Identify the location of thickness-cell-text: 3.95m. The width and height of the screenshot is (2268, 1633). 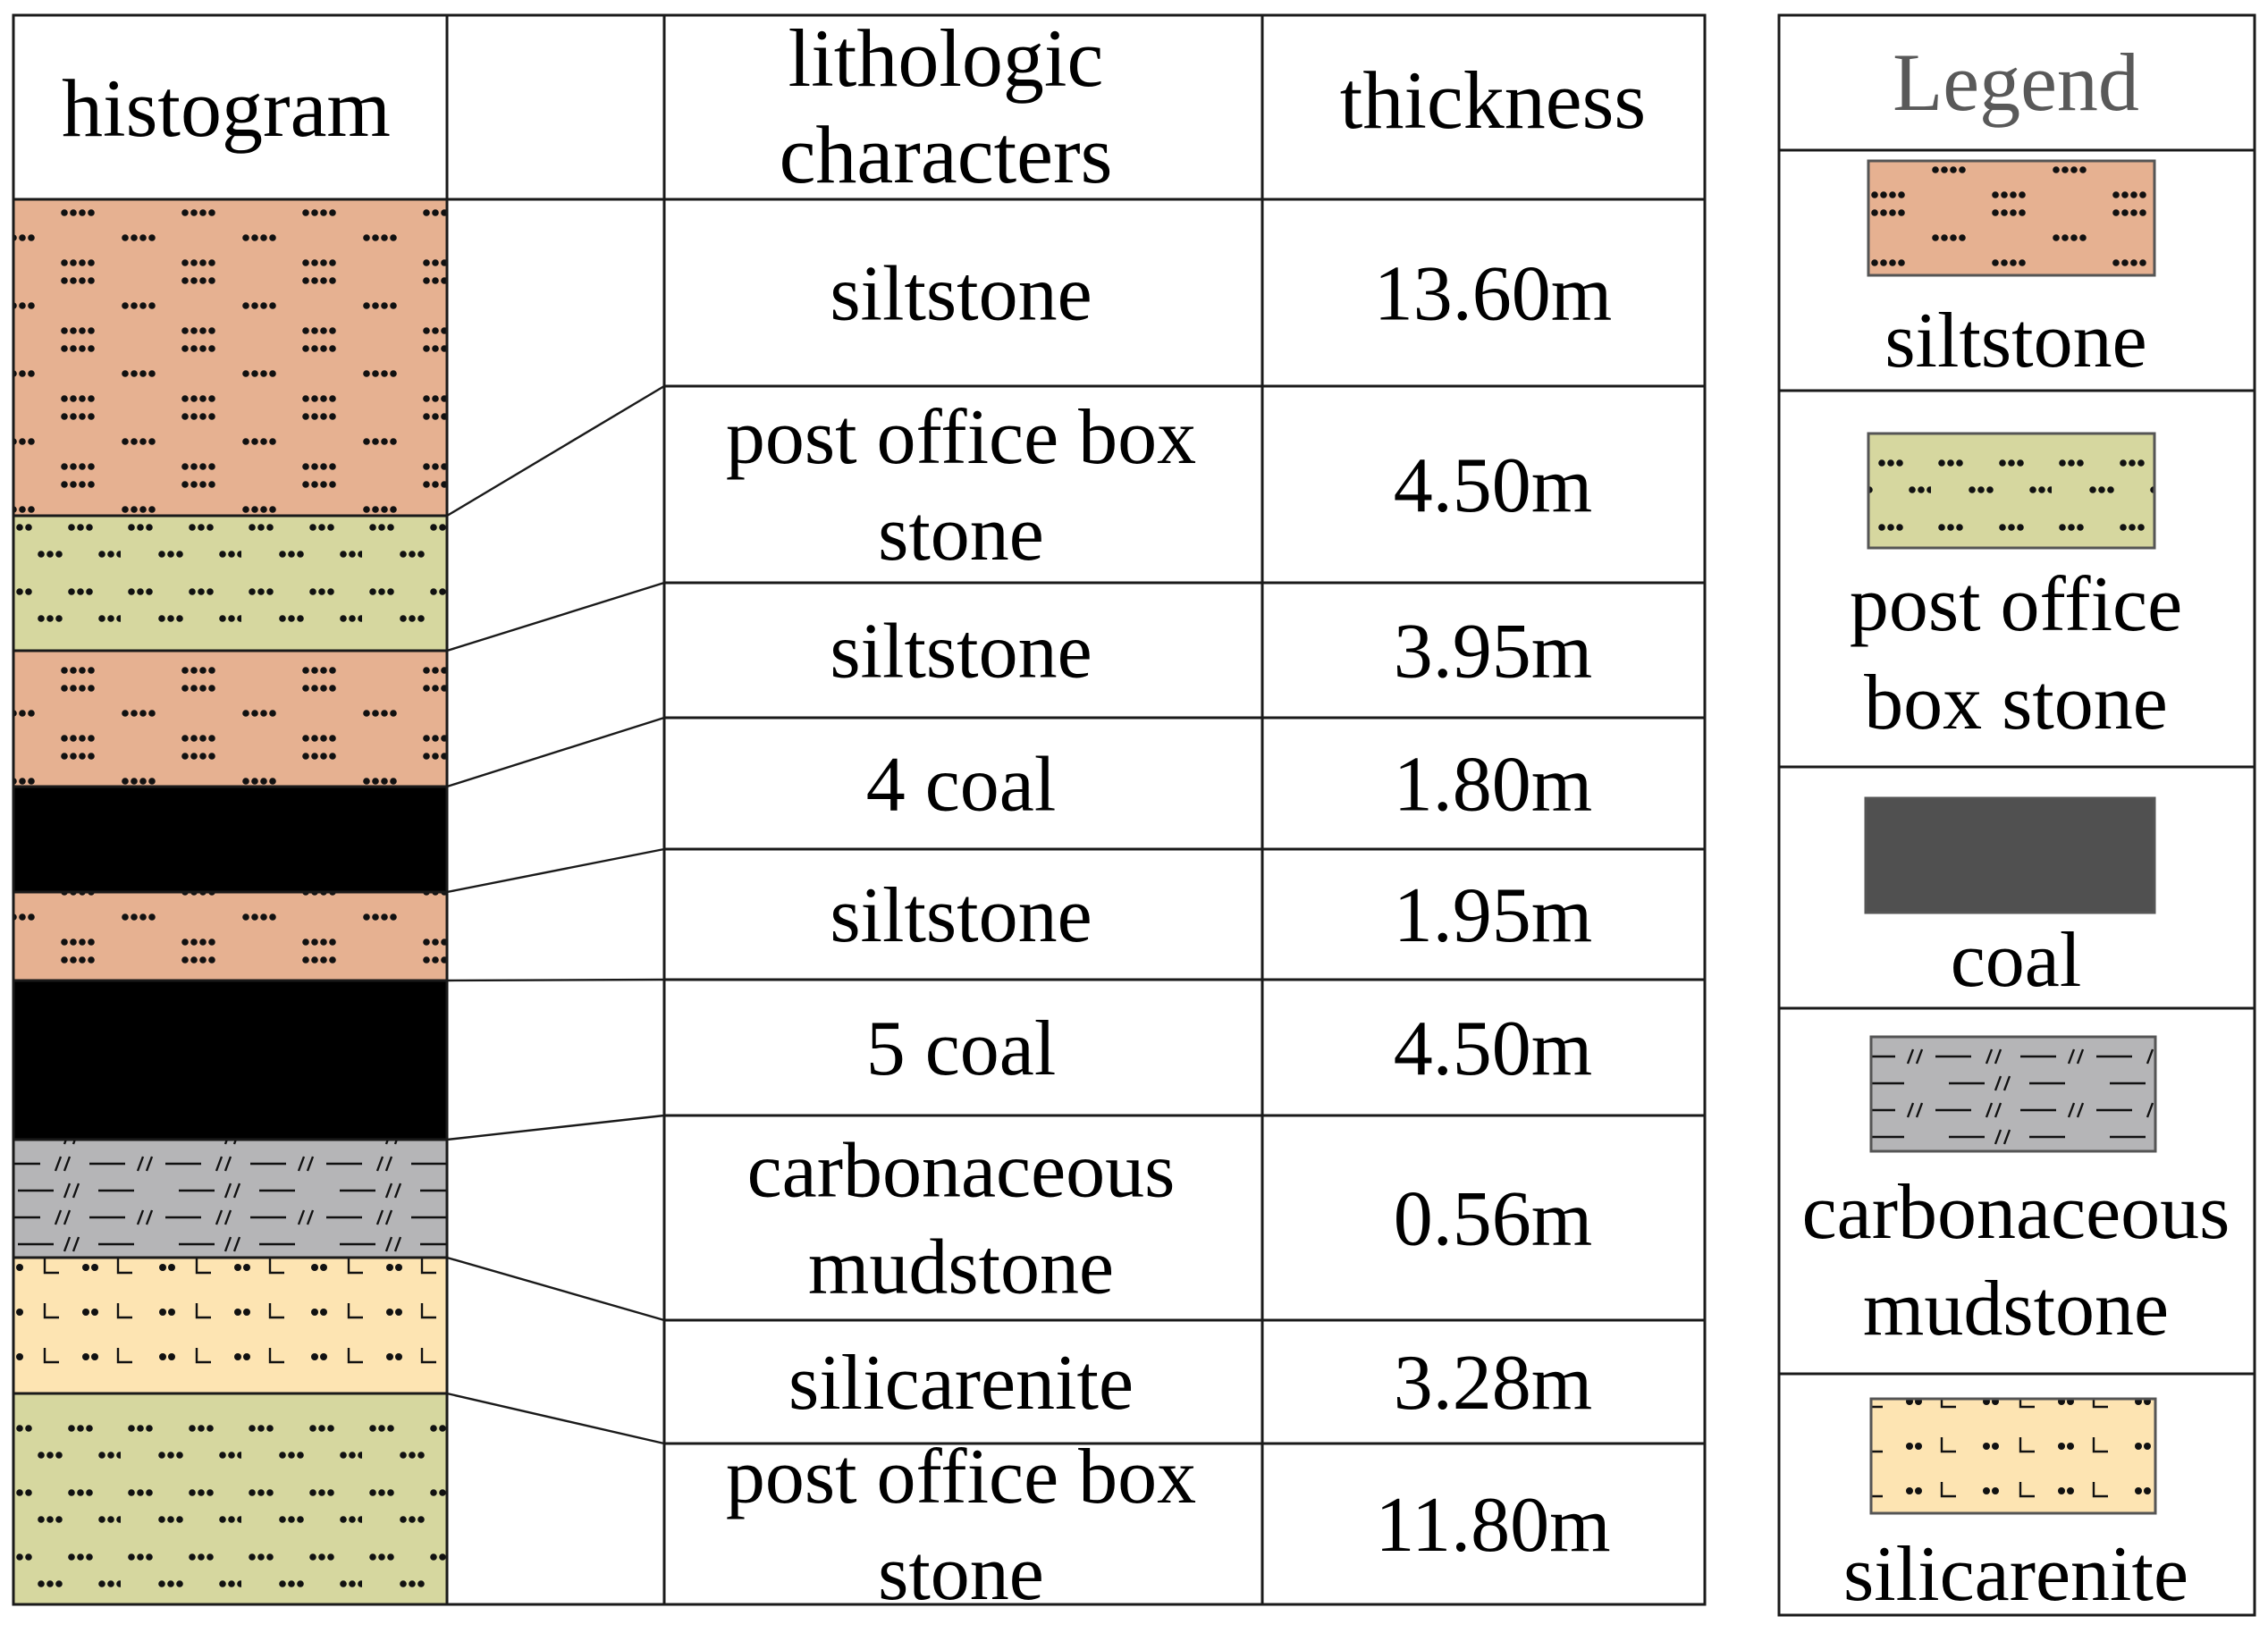
(1493, 652).